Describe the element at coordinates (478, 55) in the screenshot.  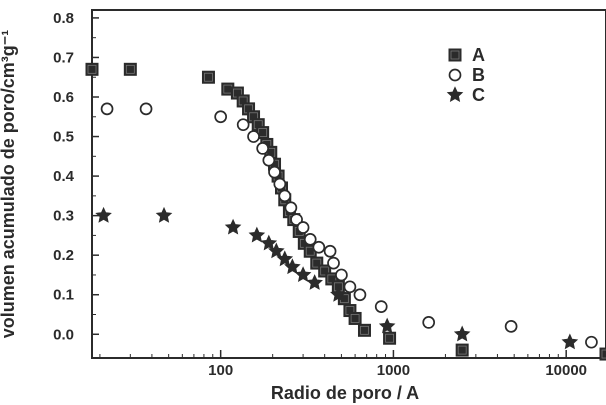
I see `legend-label-a: A` at that location.